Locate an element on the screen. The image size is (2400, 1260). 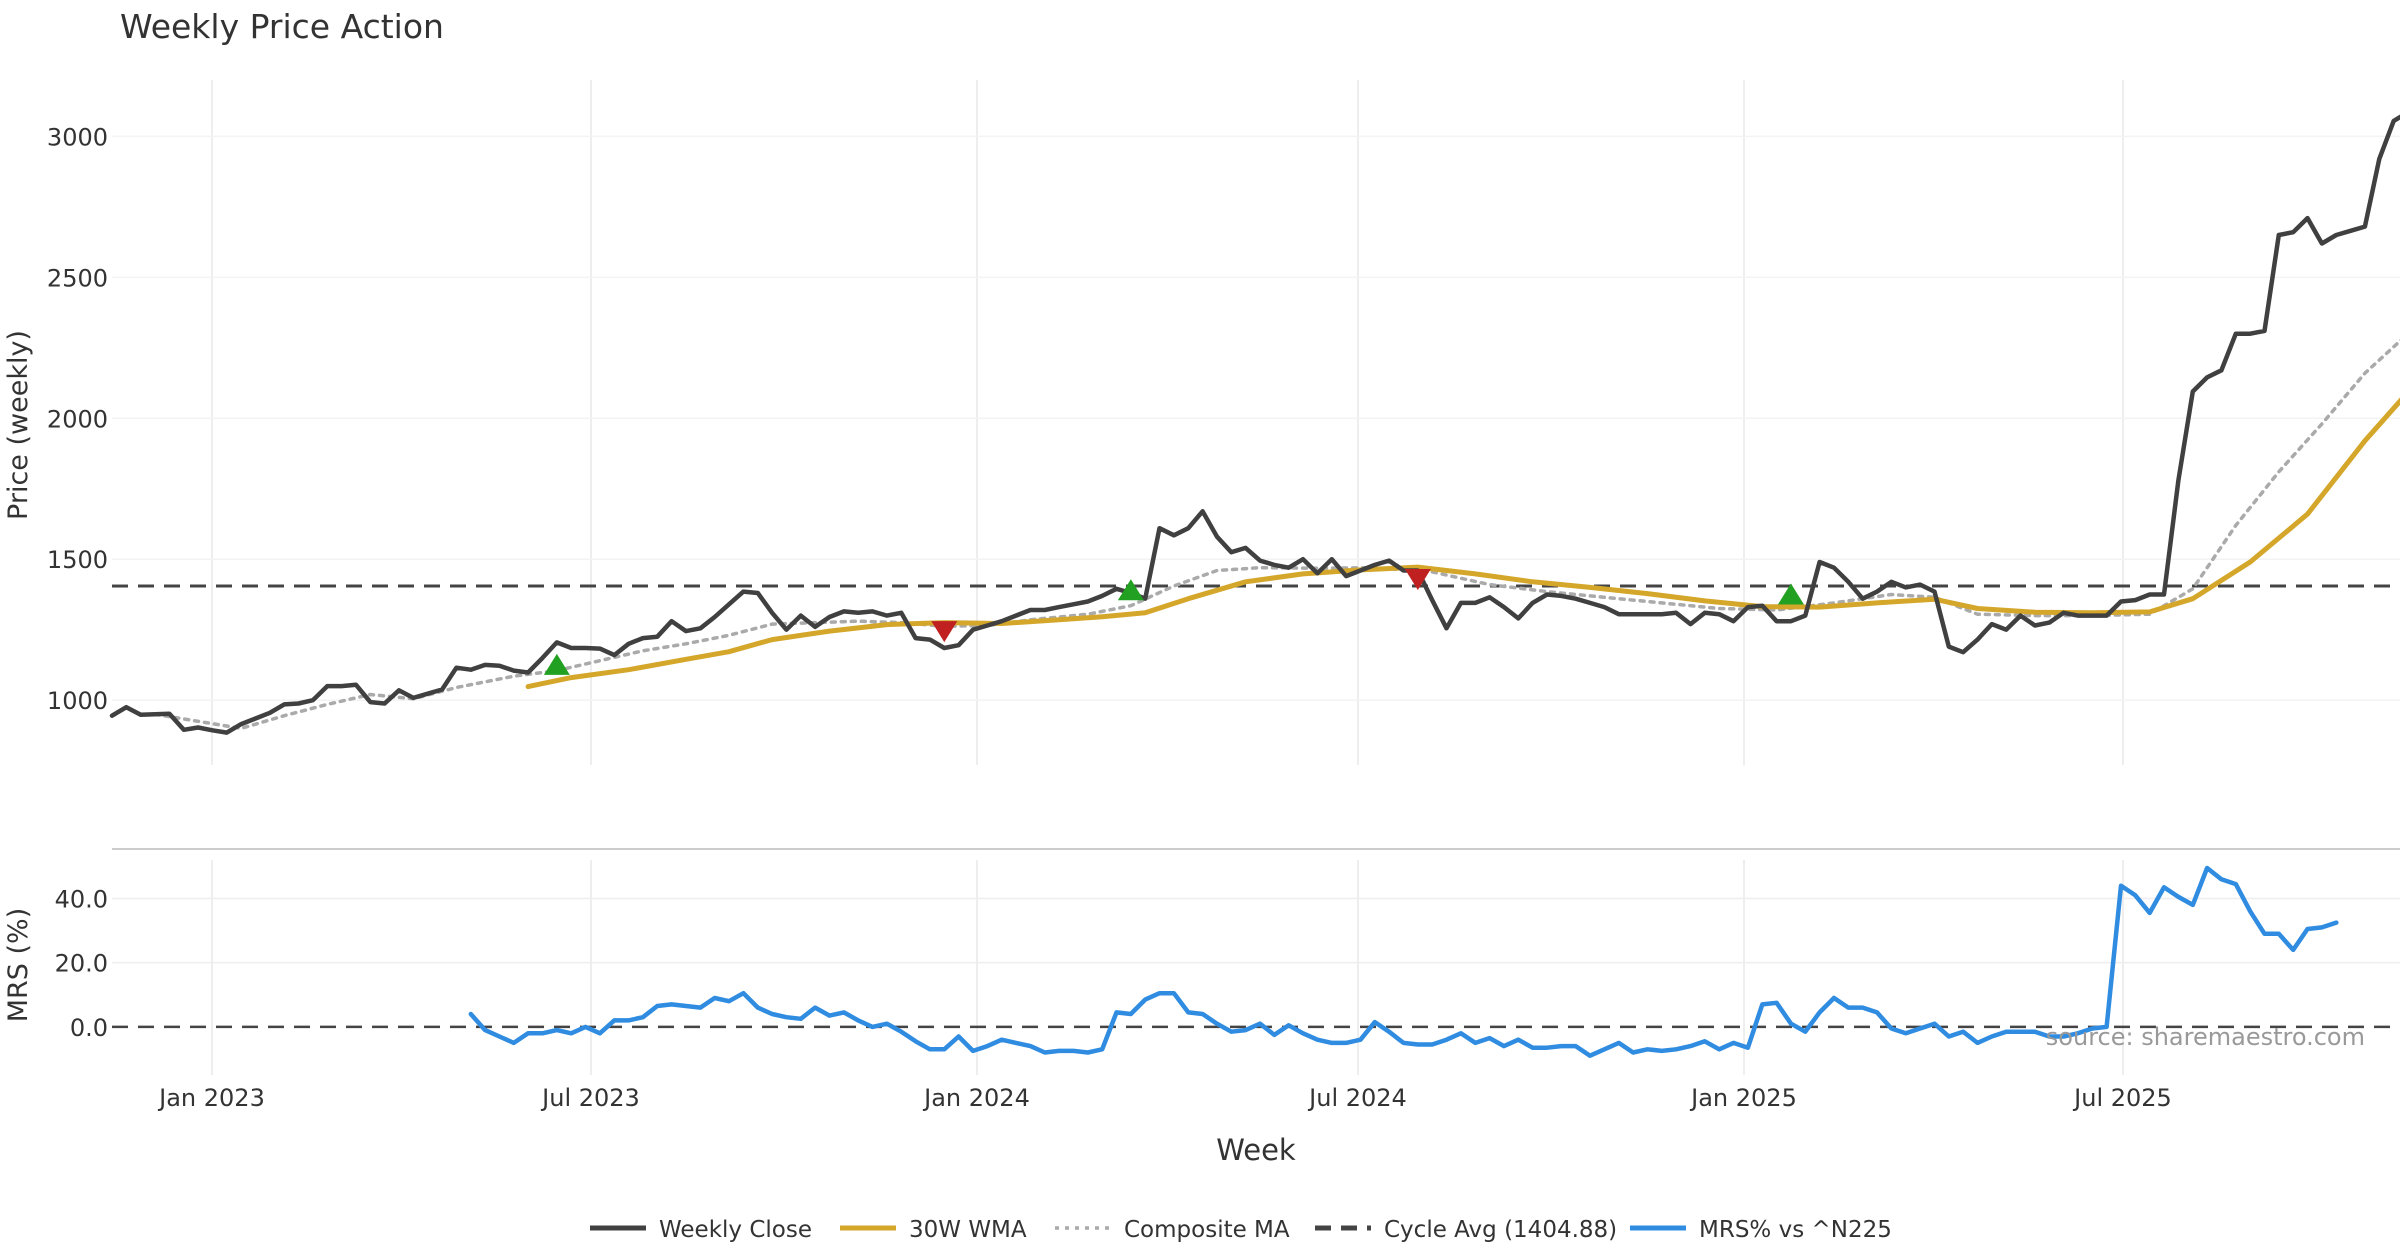
price-axis-label: Price (weekly) is located at coordinates (18, 425).